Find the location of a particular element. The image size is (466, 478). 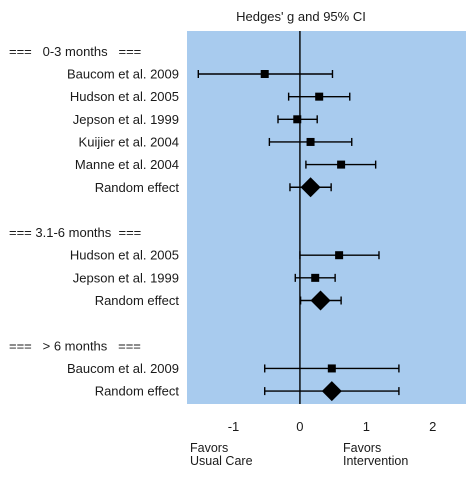

footer-favors-usual-care: Favors Usual Care is located at coordinates (221, 455).